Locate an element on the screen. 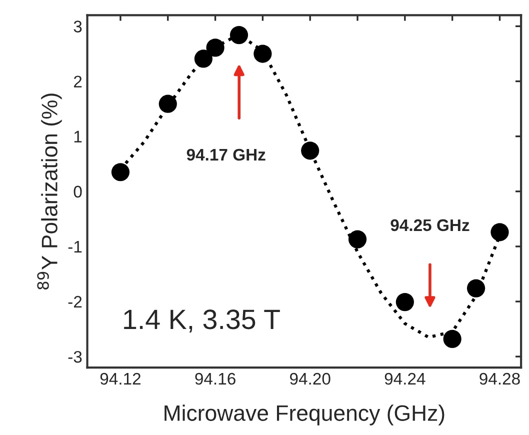 This screenshot has height=435, width=529. y-tick-label: 3 is located at coordinates (78, 26).